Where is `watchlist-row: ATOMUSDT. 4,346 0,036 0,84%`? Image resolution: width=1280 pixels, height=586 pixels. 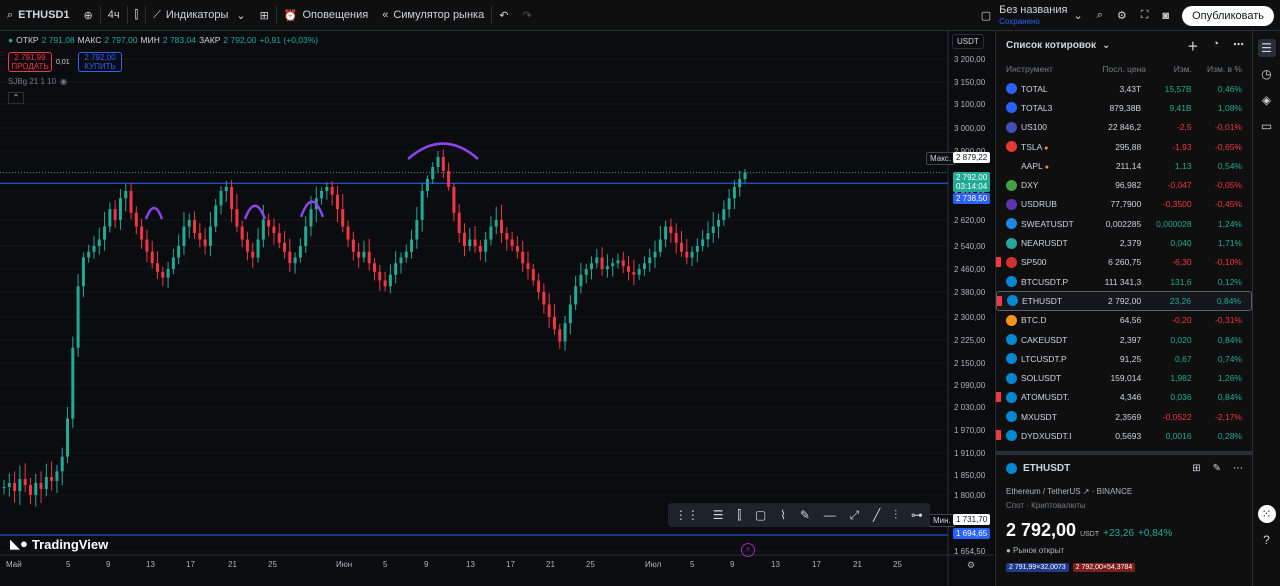
watchlist-row: ATOMUSDT. 4,346 0,036 0,84% is located at coordinates (1124, 397).